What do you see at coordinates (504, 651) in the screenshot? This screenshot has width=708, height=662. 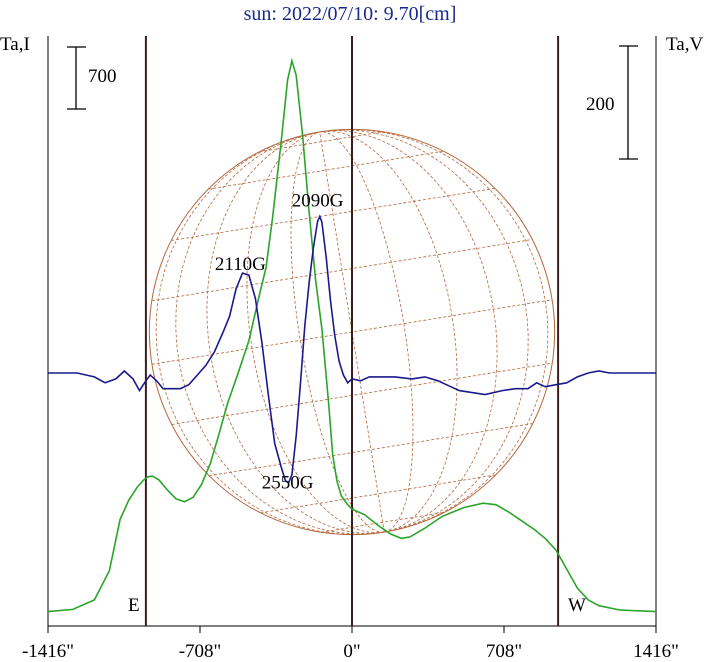 I see `x-tick-label: 708"` at bounding box center [504, 651].